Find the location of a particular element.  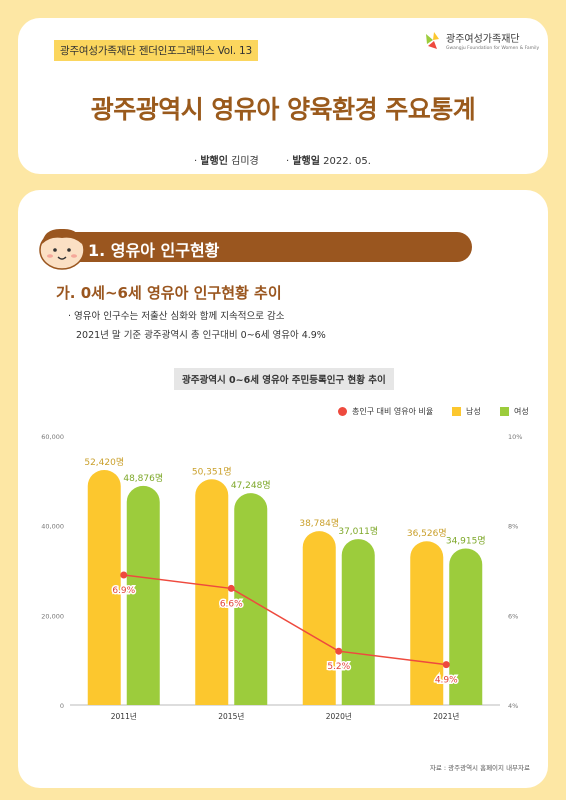

publisher-name: 김미경 is located at coordinates (245, 161).